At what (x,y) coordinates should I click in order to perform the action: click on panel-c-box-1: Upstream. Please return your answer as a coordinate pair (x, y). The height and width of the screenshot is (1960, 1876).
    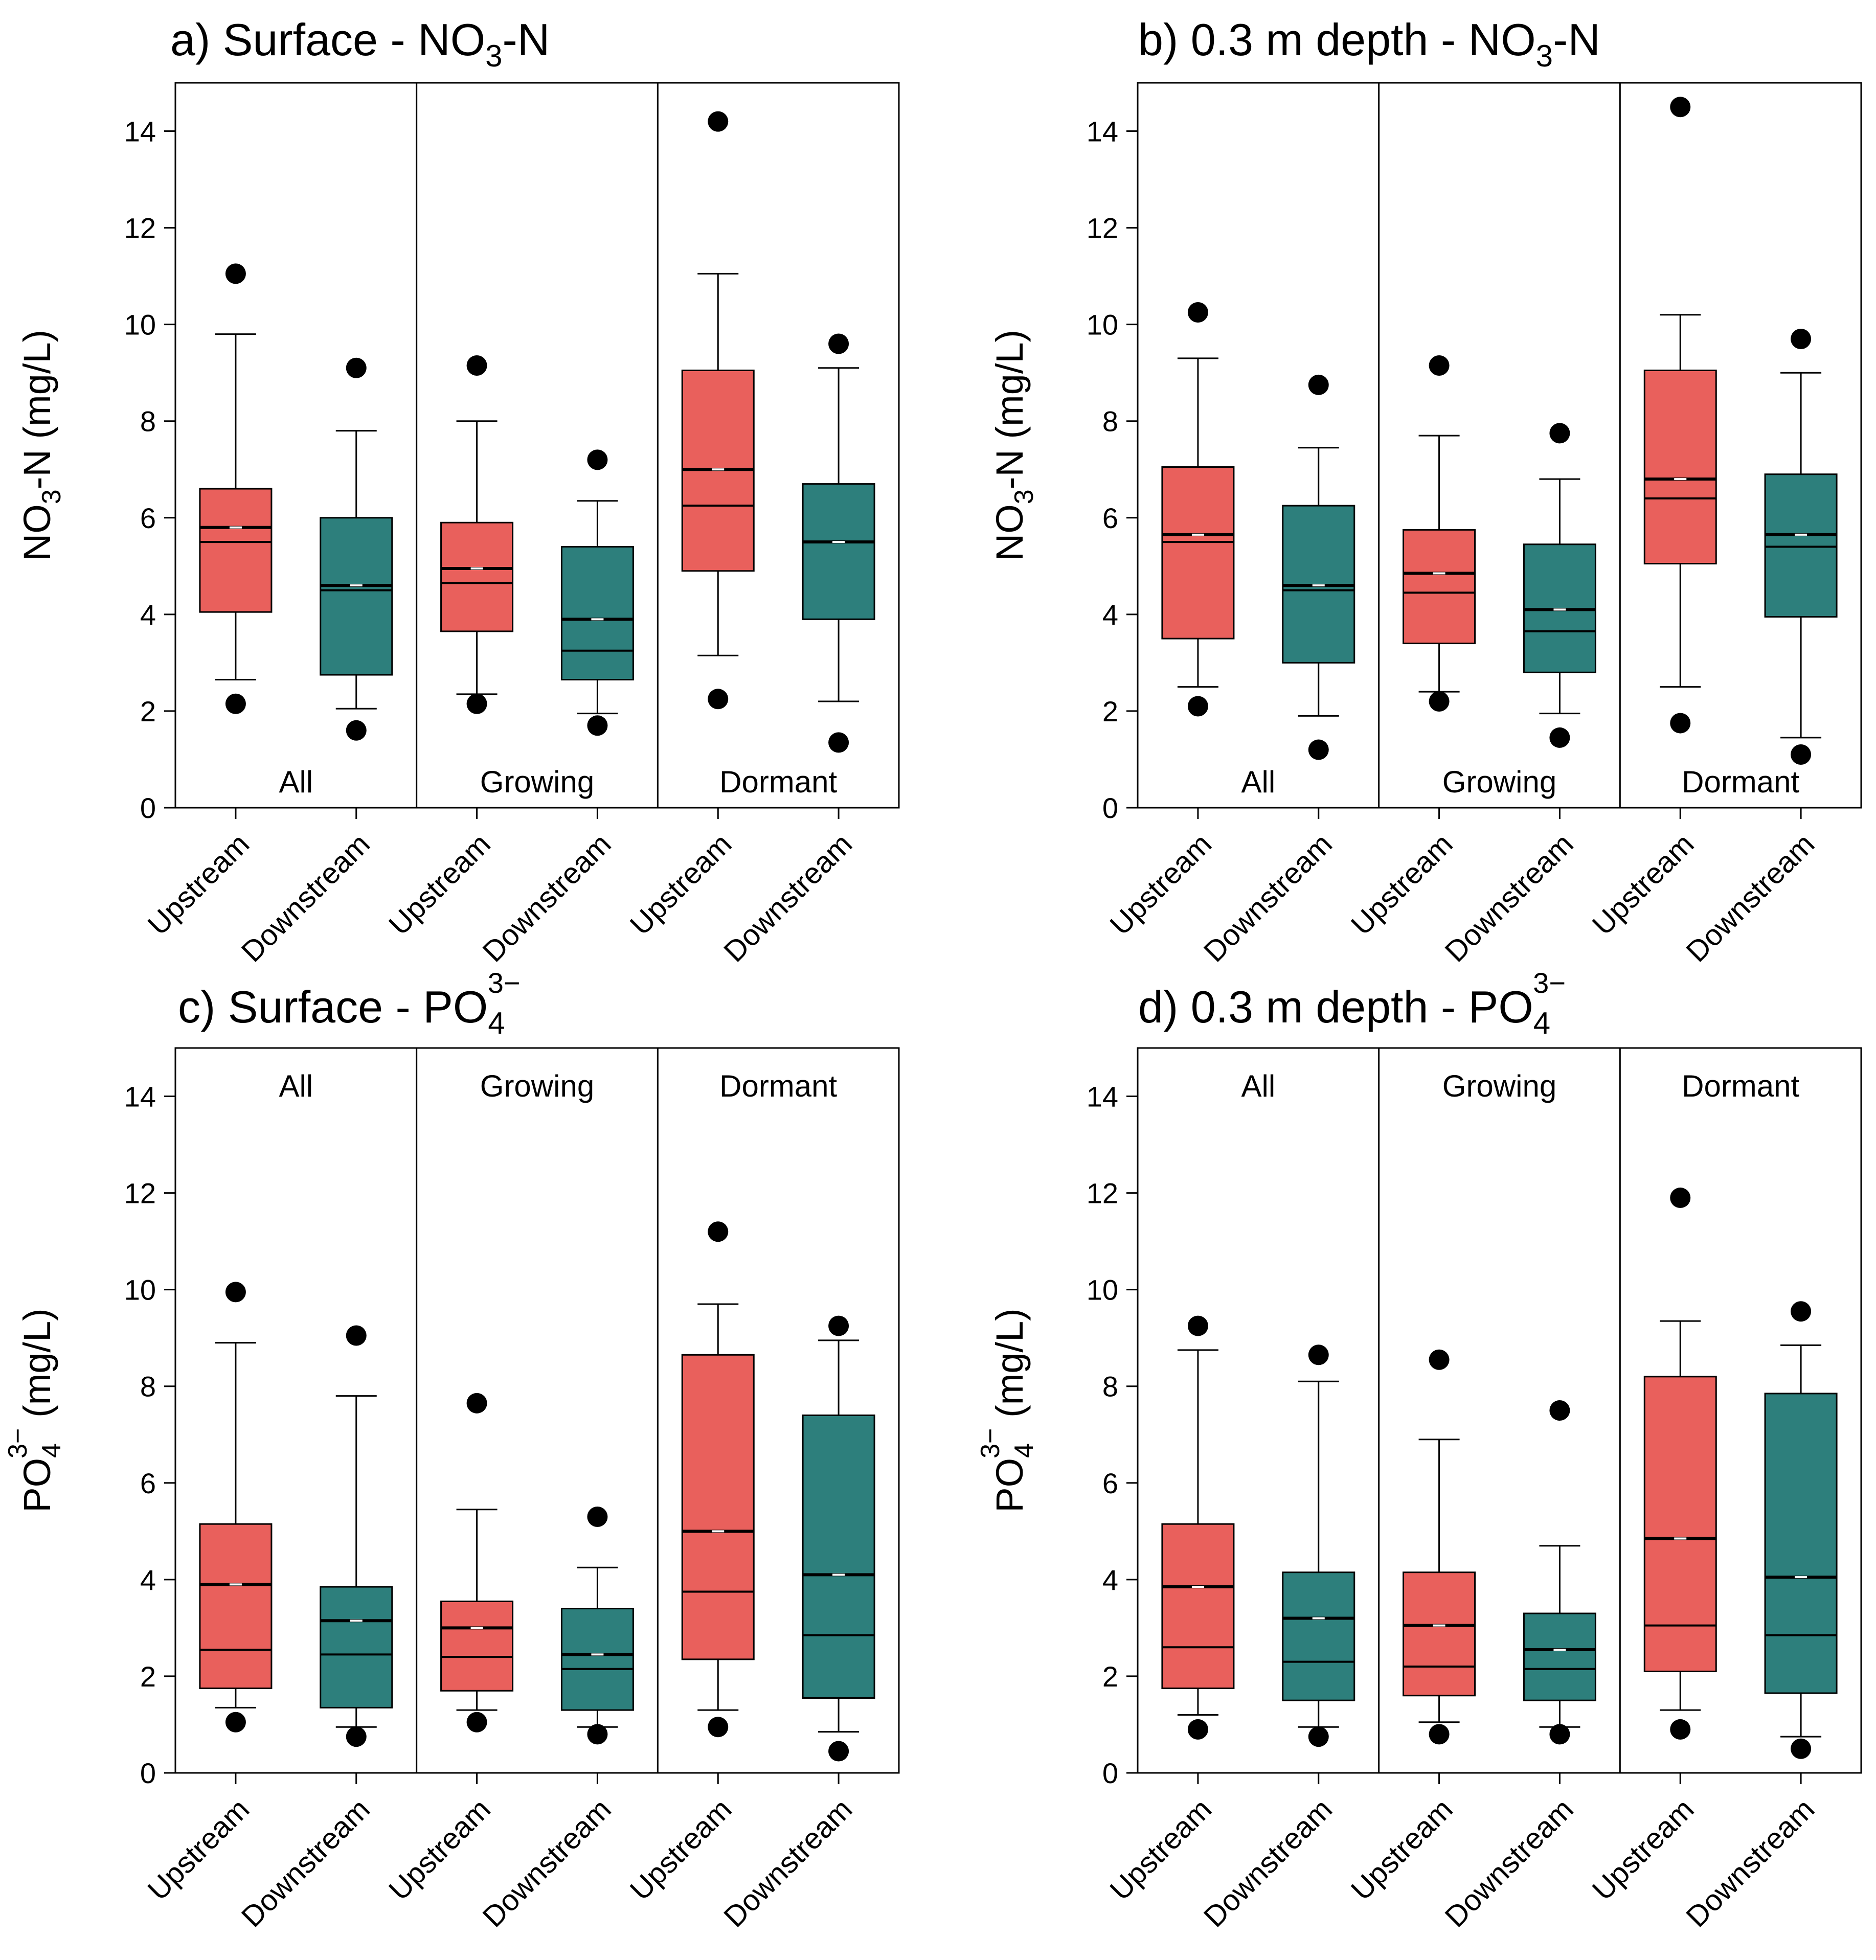
    Looking at the image, I should click on (207, 1594).